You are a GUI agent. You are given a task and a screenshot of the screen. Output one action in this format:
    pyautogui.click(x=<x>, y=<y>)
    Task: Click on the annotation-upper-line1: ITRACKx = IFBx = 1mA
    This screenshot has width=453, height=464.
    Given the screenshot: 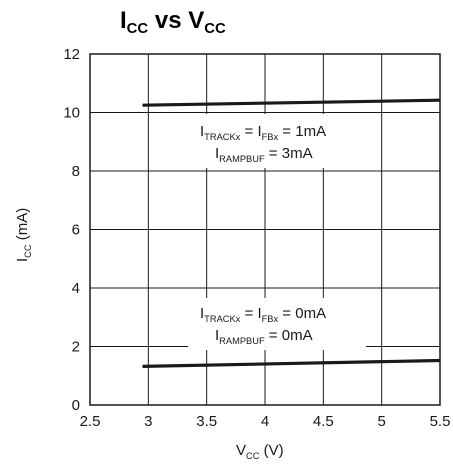 What is the action you would take?
    pyautogui.click(x=263, y=132)
    